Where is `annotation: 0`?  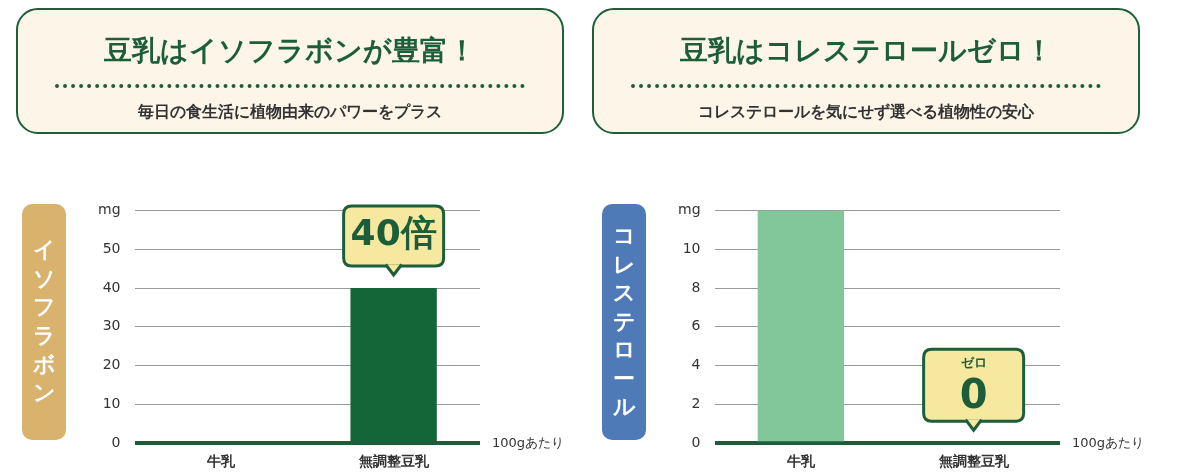
annotation: 0 is located at coordinates (973, 393).